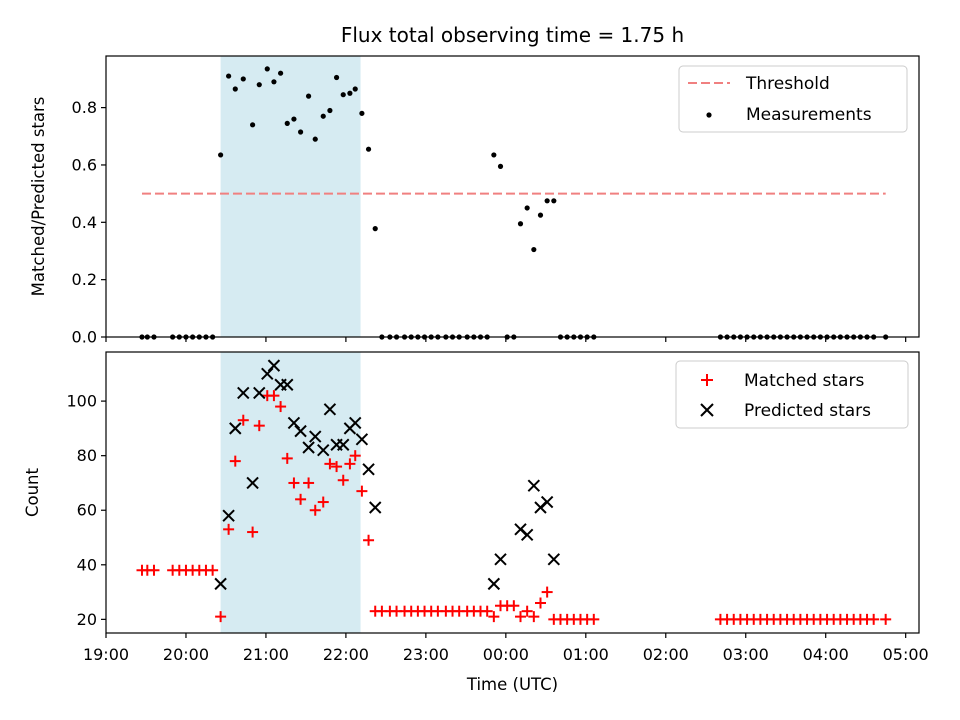 The height and width of the screenshot is (720, 960). What do you see at coordinates (792, 394) in the screenshot?
I see `bottom-legend-box` at bounding box center [792, 394].